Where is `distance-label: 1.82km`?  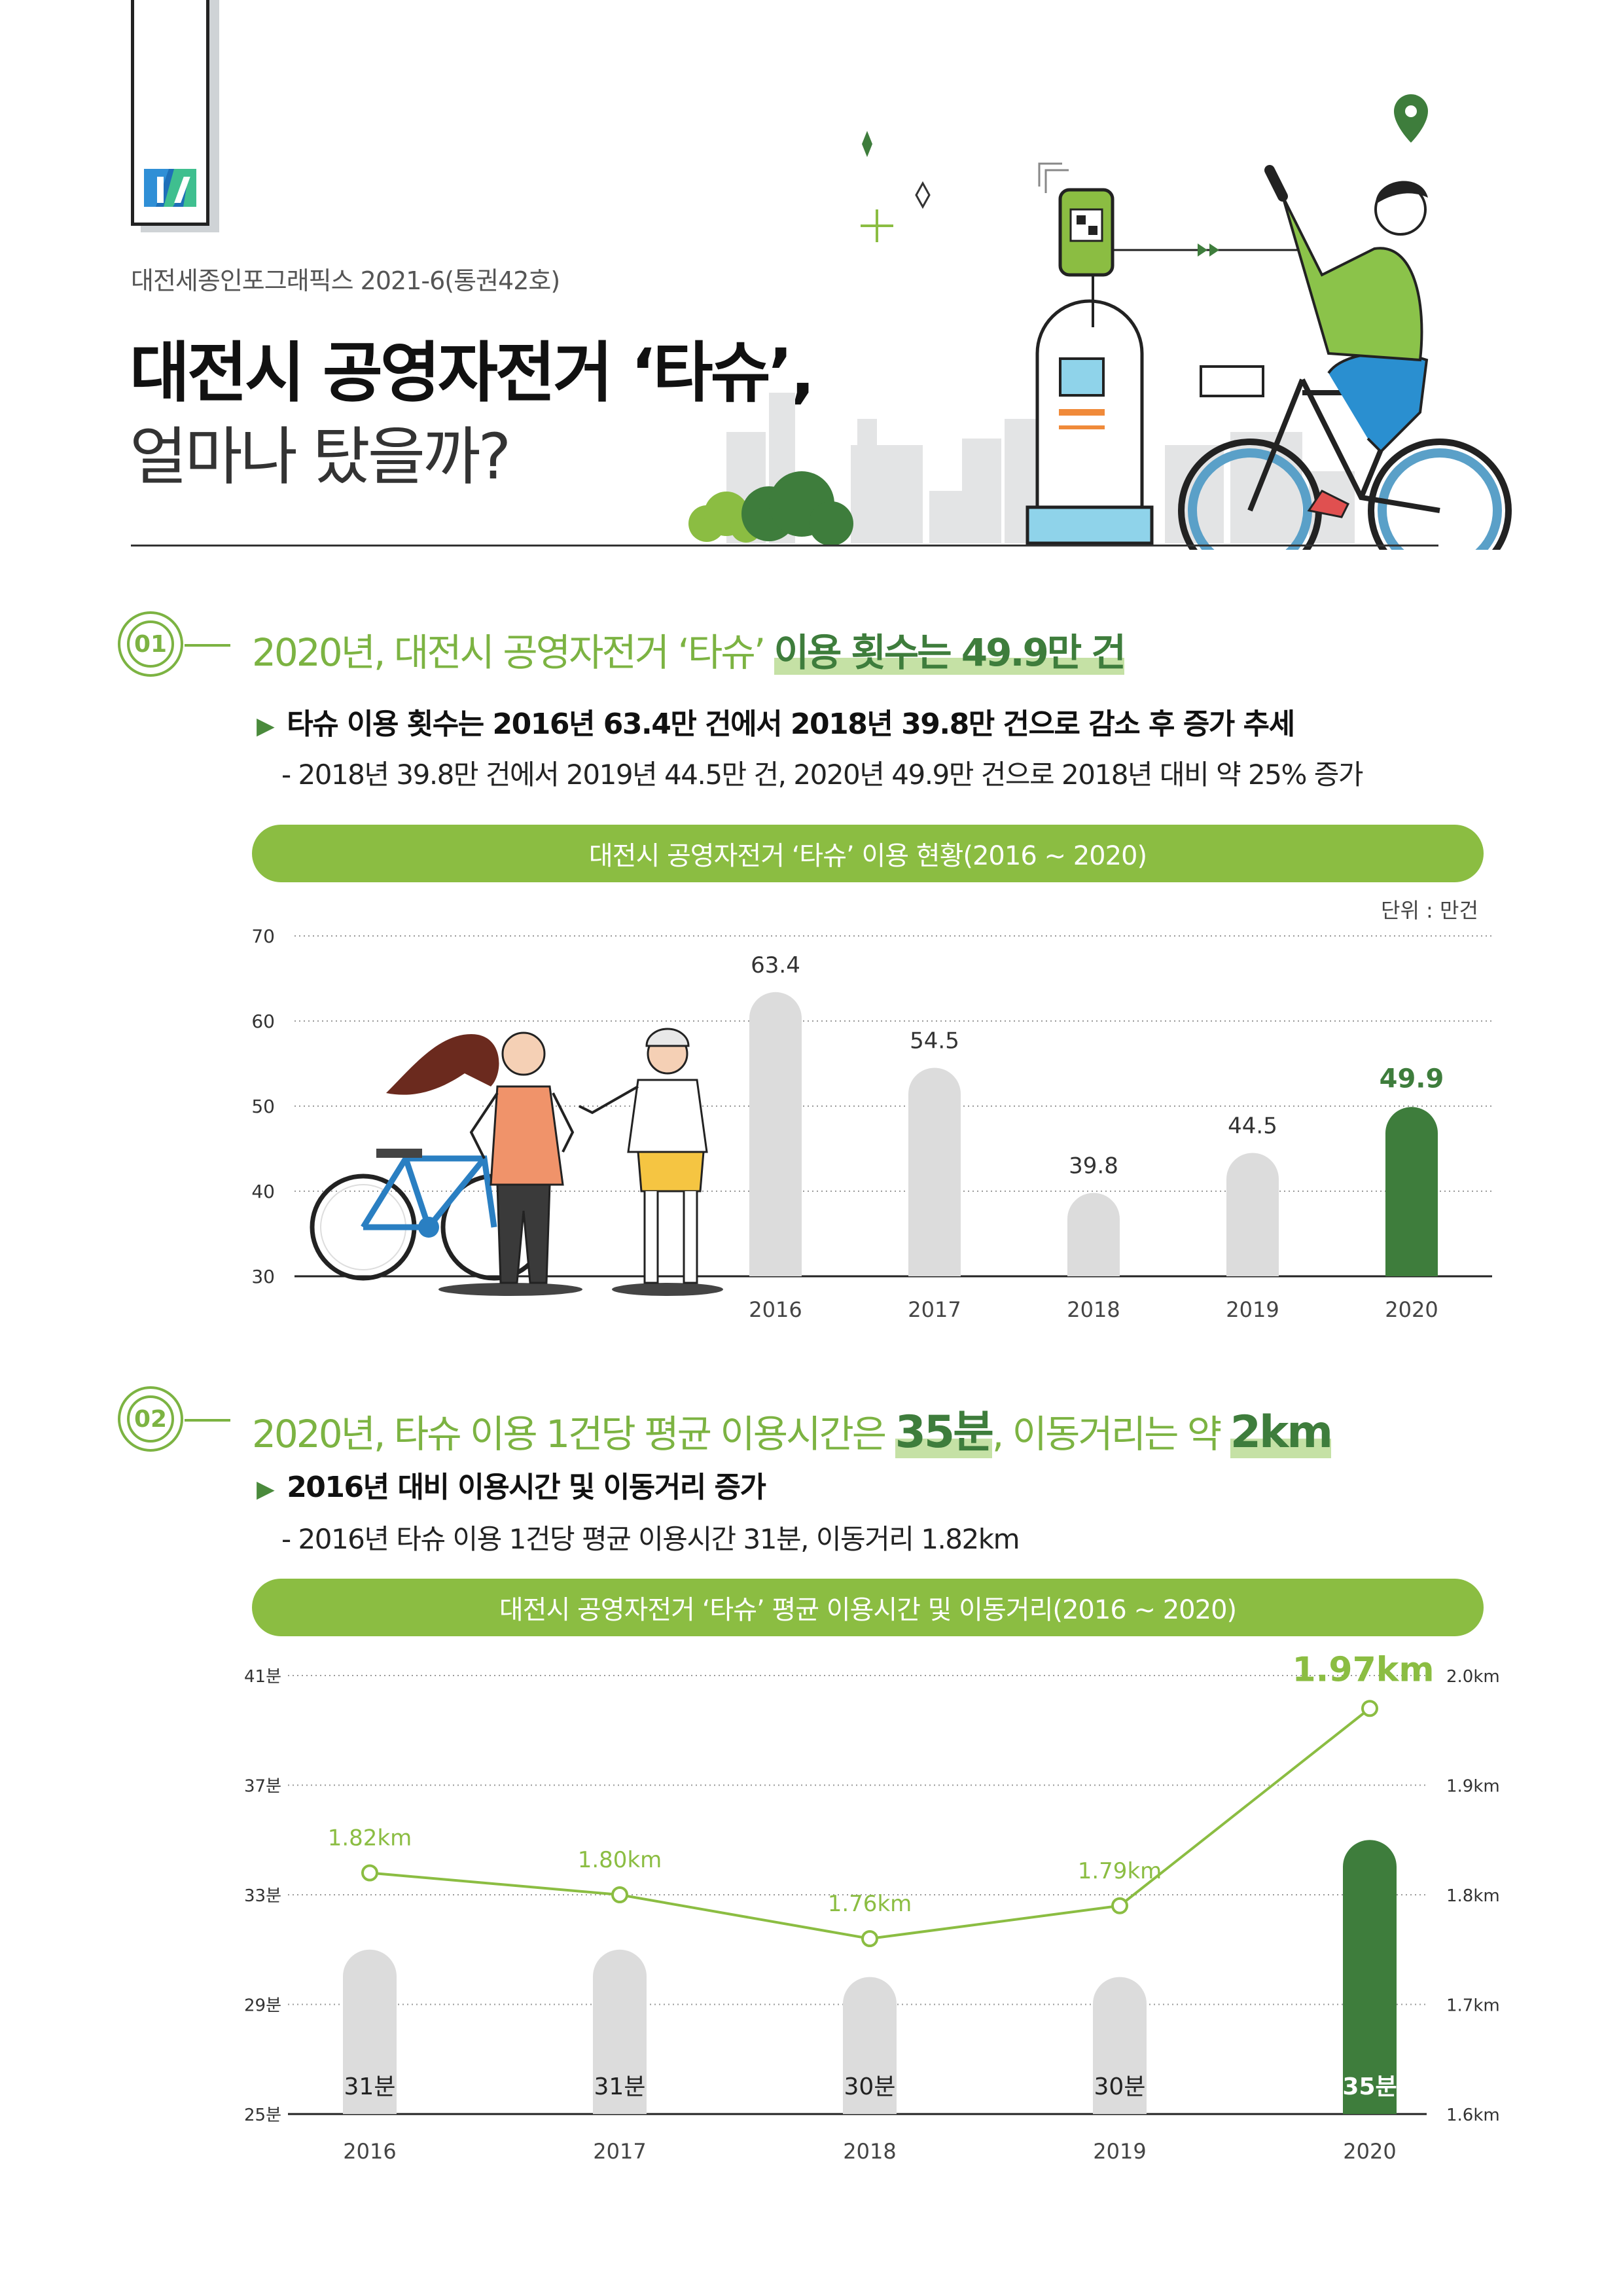 distance-label: 1.82km is located at coordinates (370, 1838).